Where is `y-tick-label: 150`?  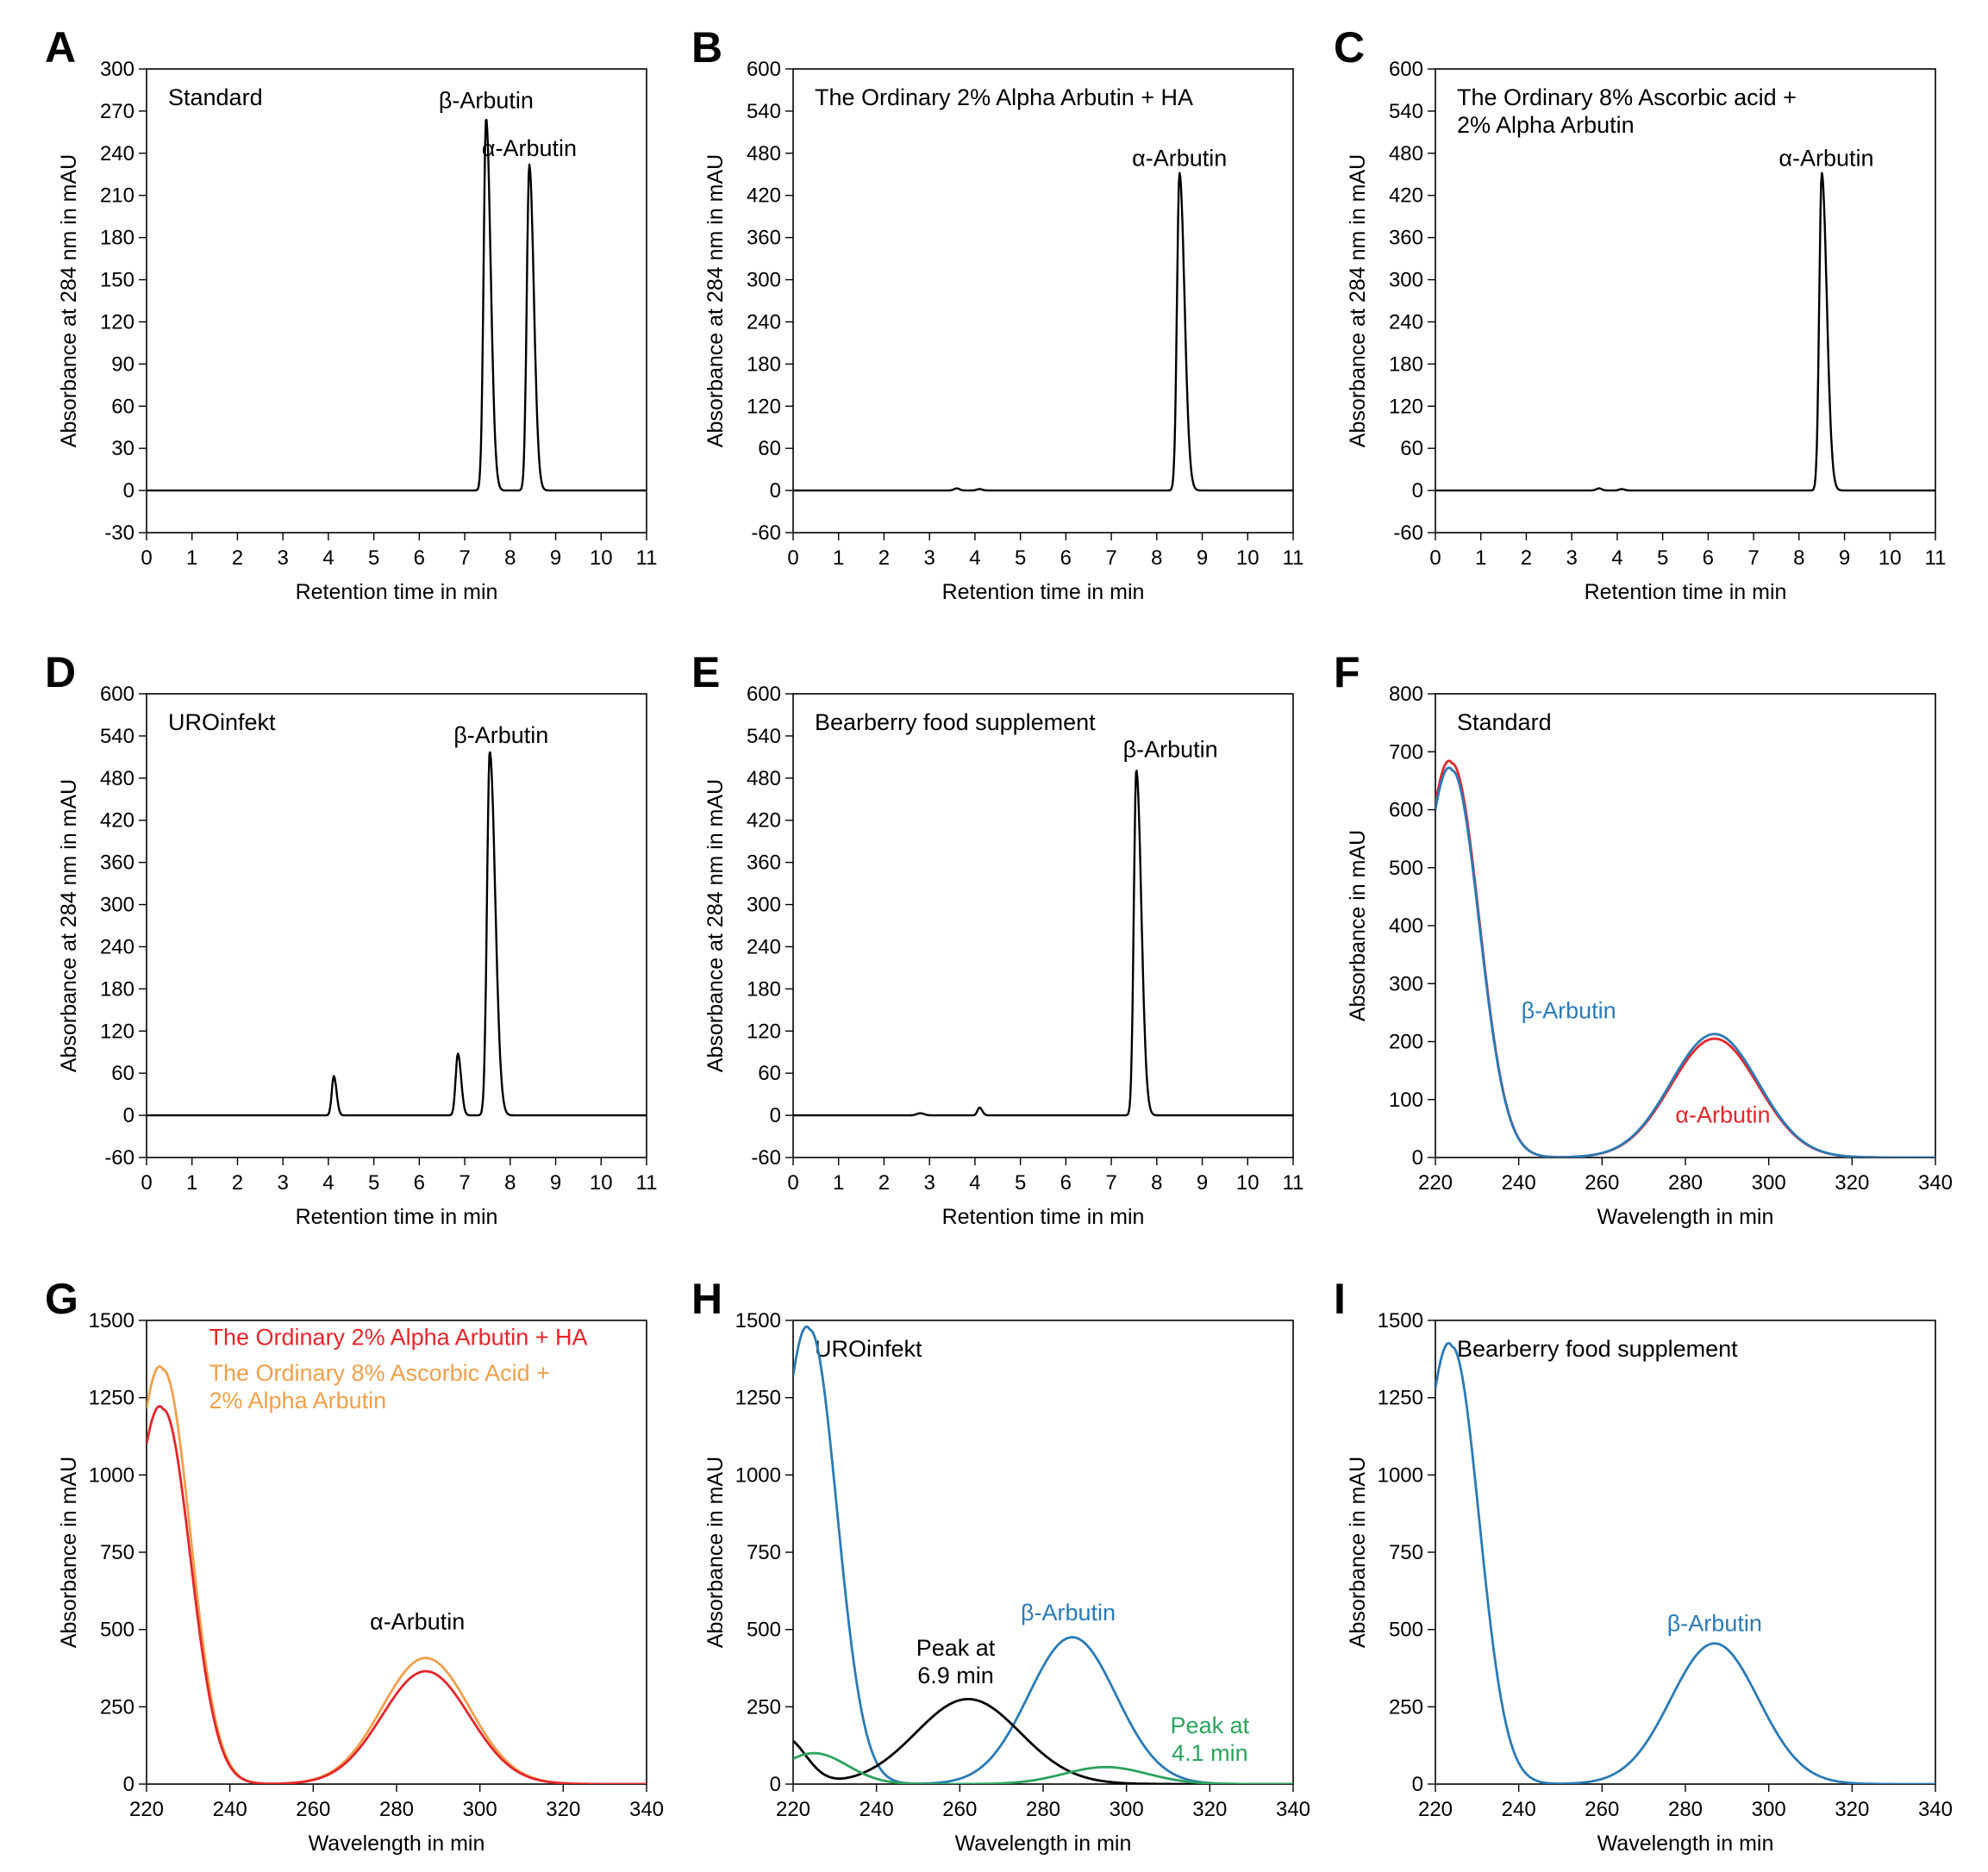 y-tick-label: 150 is located at coordinates (117, 280).